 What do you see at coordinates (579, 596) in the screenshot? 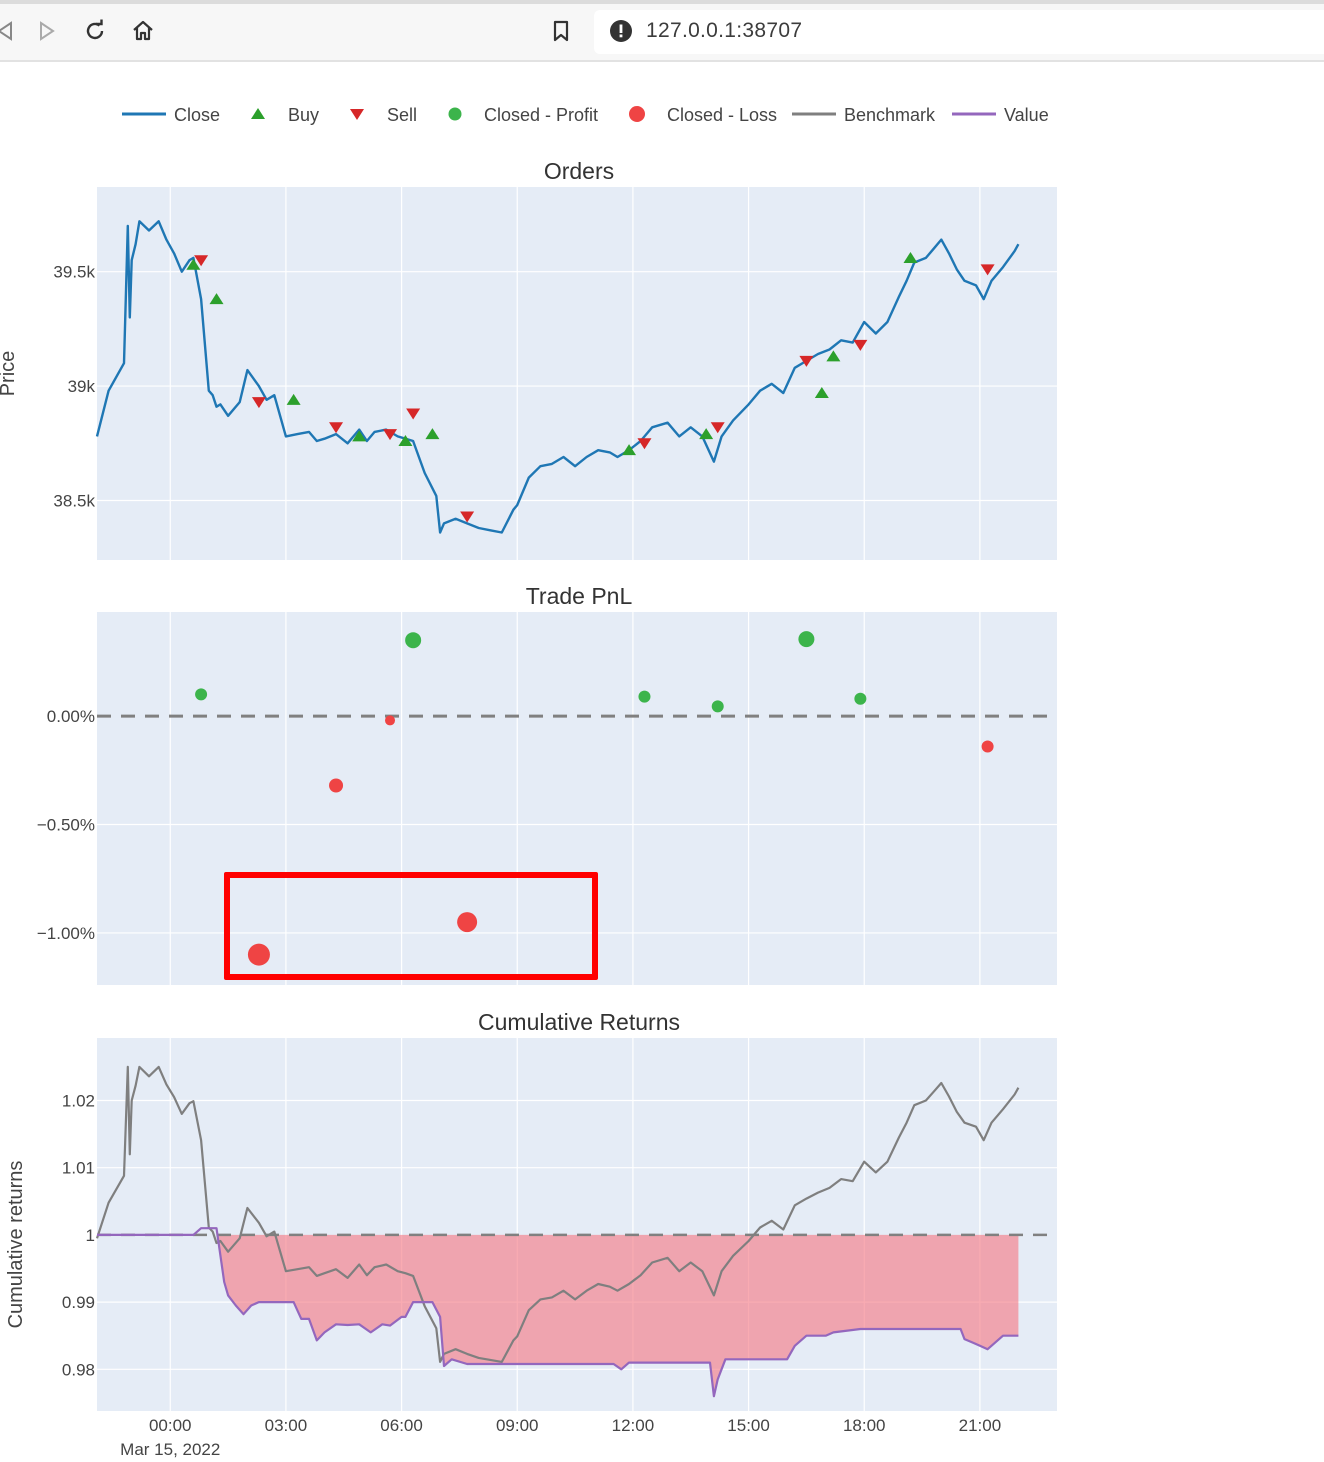
I see `subplot-title: Trade PnL` at bounding box center [579, 596].